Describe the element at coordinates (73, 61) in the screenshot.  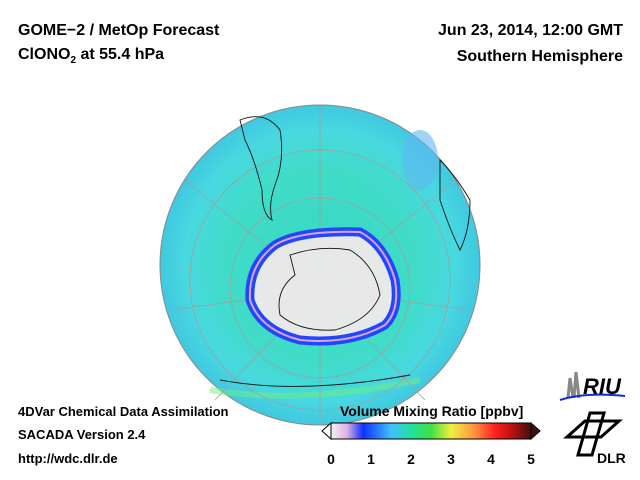
I see `species-subscript: 2` at that location.